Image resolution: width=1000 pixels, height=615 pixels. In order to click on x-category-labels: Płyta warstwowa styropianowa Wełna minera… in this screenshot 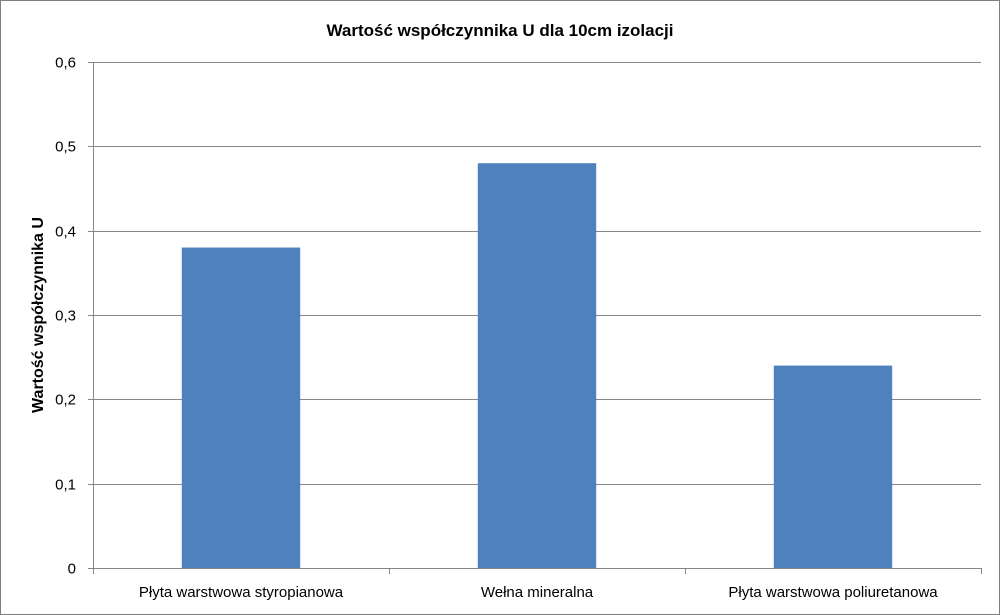, I will do `click(538, 592)`.